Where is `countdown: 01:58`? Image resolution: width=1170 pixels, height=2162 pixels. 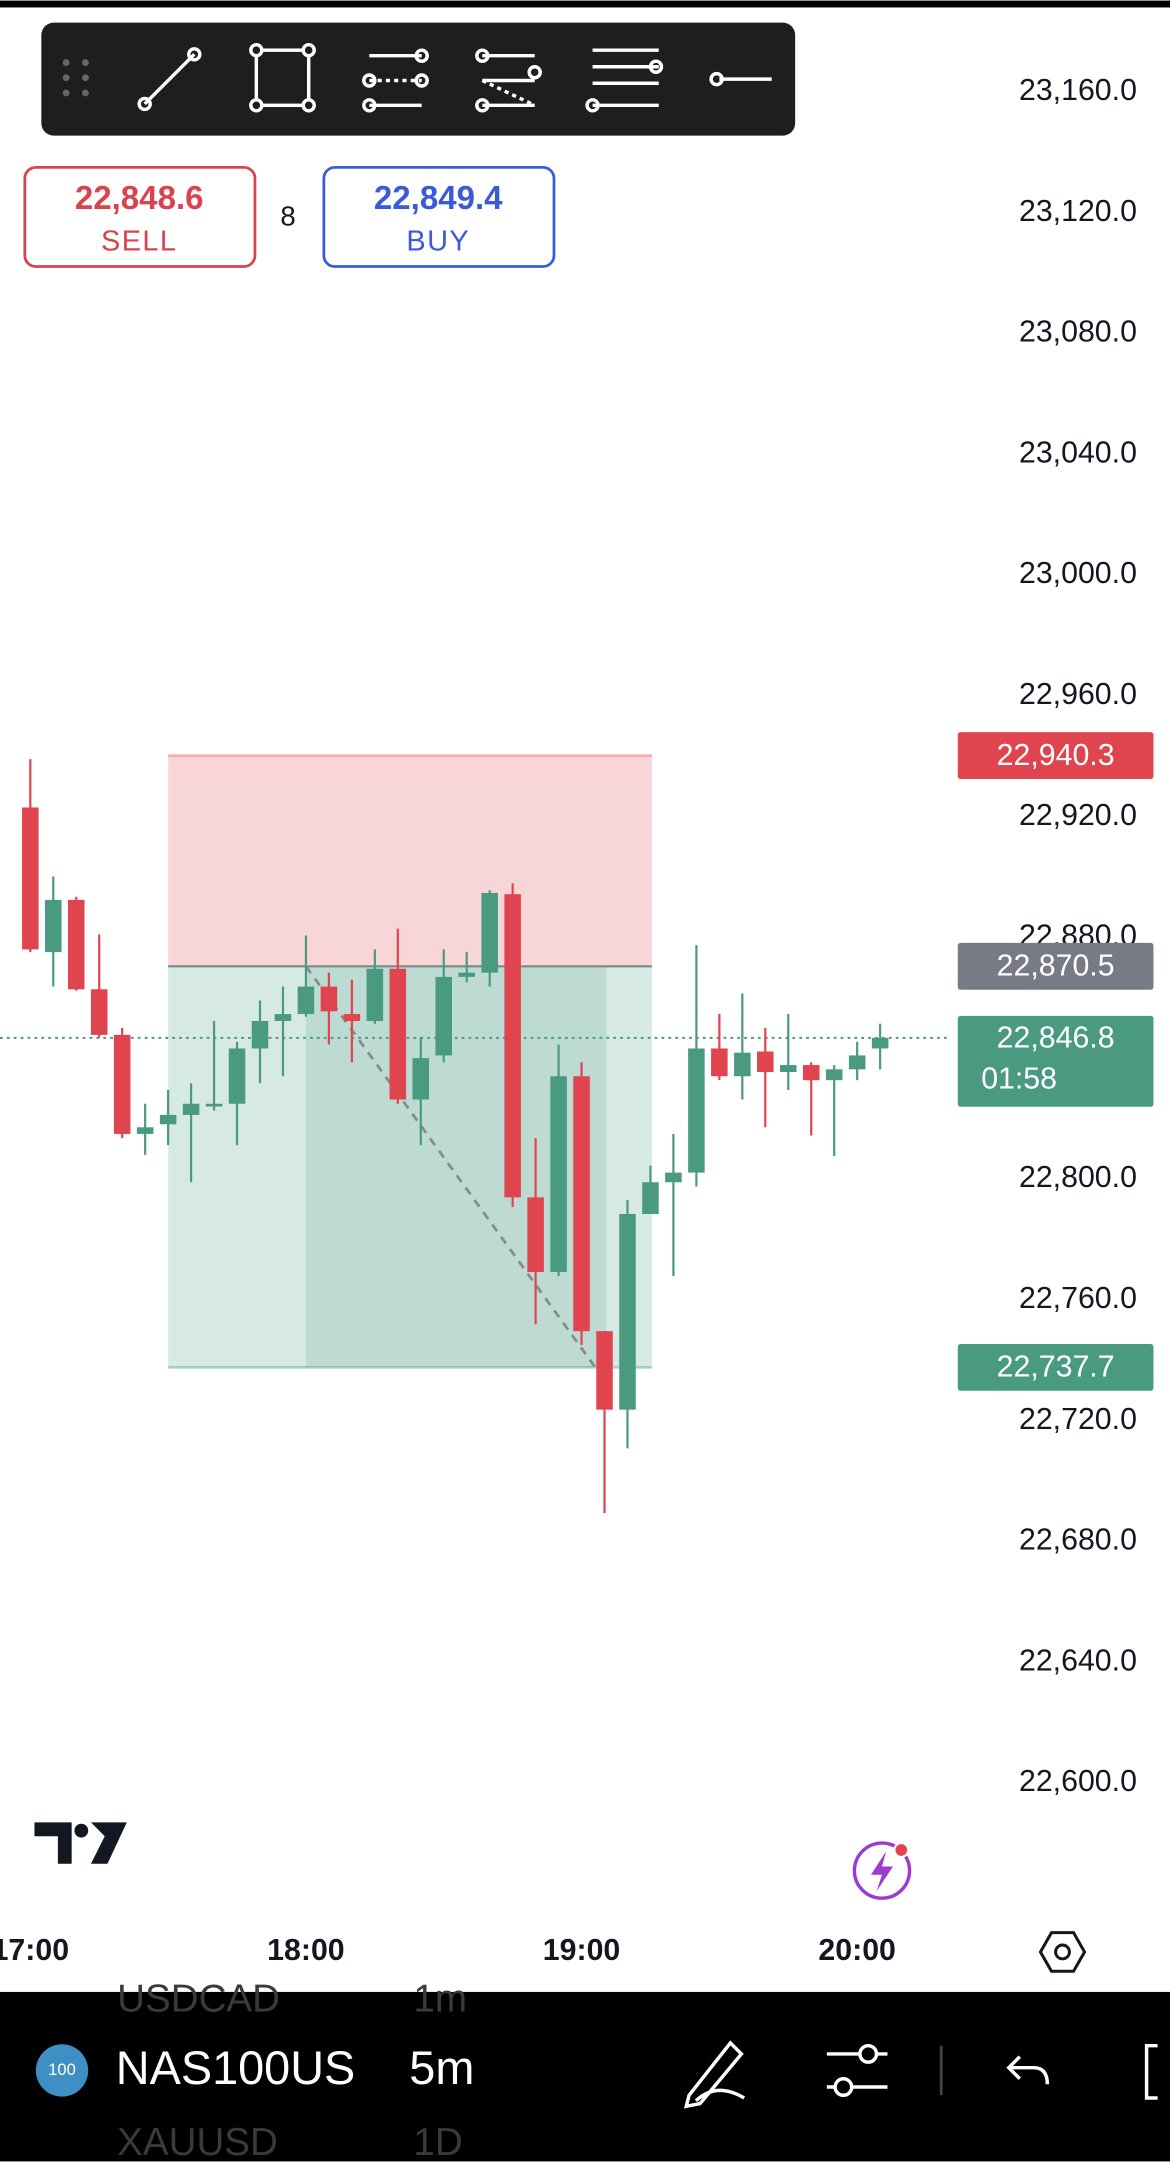 countdown: 01:58 is located at coordinates (1019, 1079).